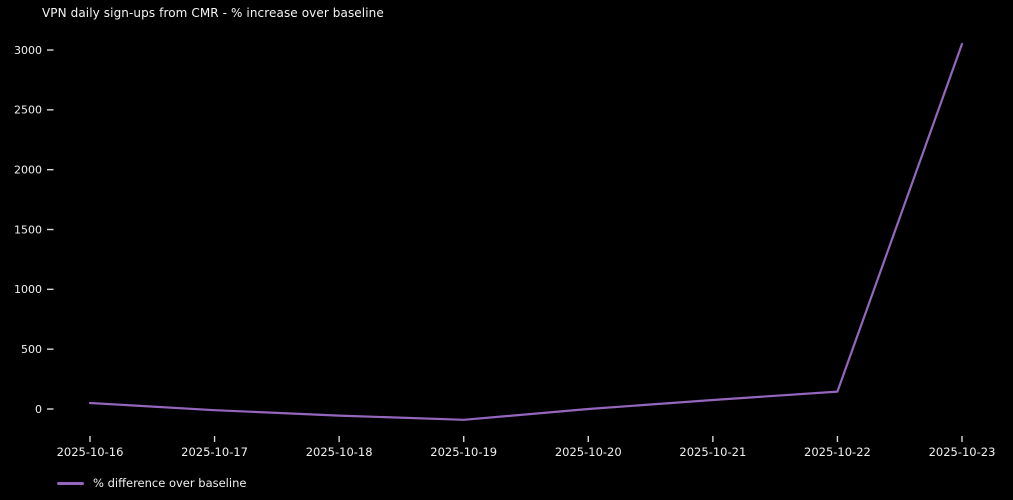  What do you see at coordinates (837, 452) in the screenshot?
I see `x-tick-label: 2025-10-22` at bounding box center [837, 452].